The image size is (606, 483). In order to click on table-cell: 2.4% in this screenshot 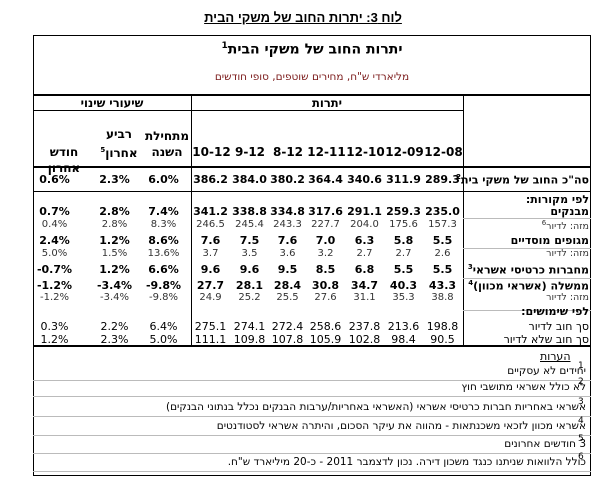, I will do `click(54, 240)`.